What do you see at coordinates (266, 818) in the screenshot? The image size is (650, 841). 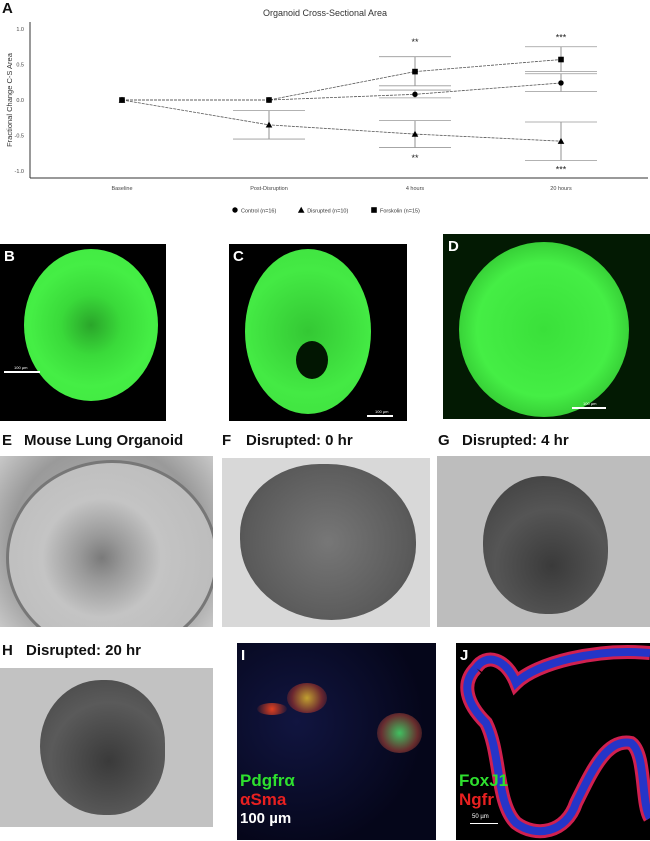 I see `scale-bar-i: 100 µm` at bounding box center [266, 818].